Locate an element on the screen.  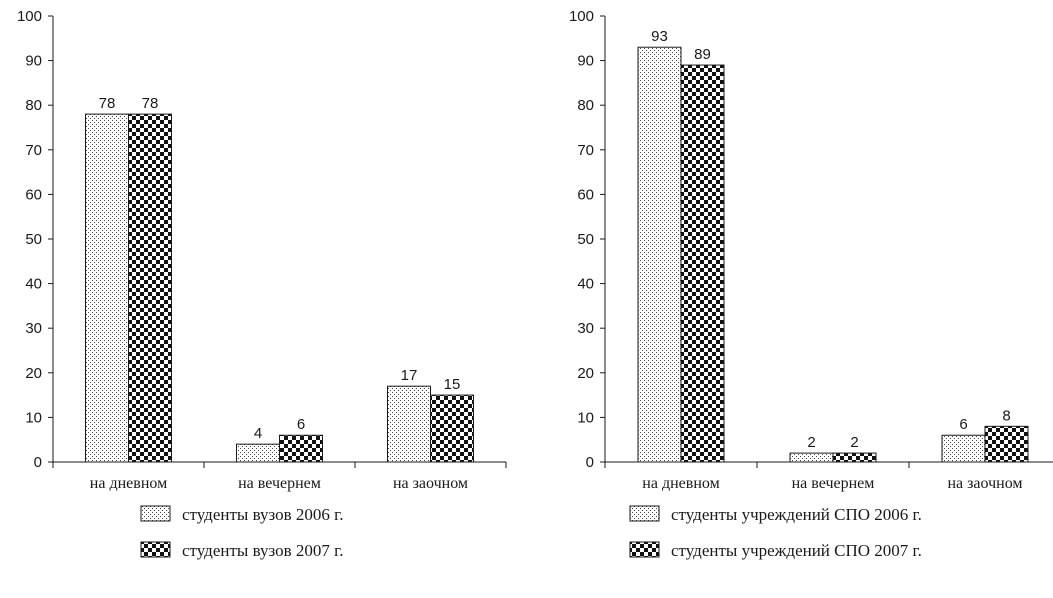
bar-1-s2-c2 is located at coordinates (301, 448).